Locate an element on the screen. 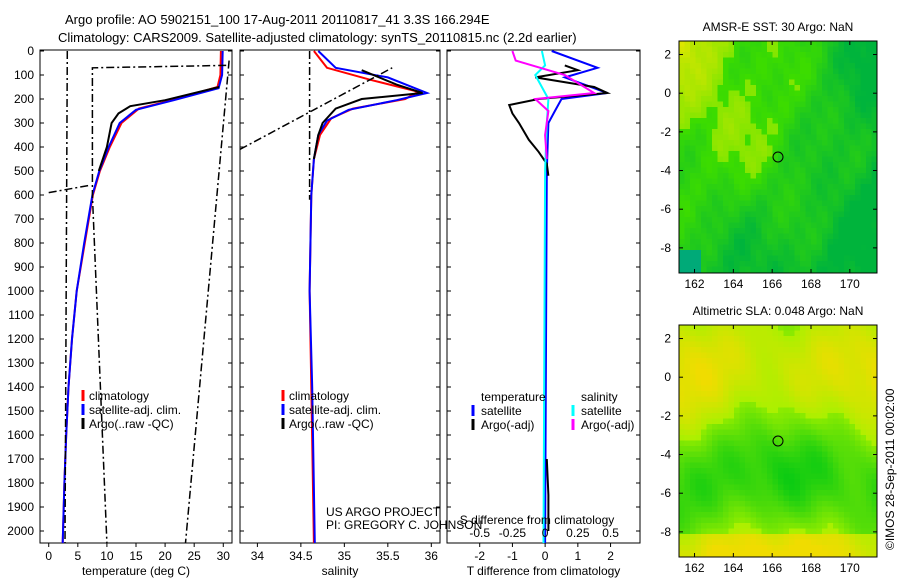 This screenshot has width=900, height=580. y-tick-label: 0 is located at coordinates (30, 51).